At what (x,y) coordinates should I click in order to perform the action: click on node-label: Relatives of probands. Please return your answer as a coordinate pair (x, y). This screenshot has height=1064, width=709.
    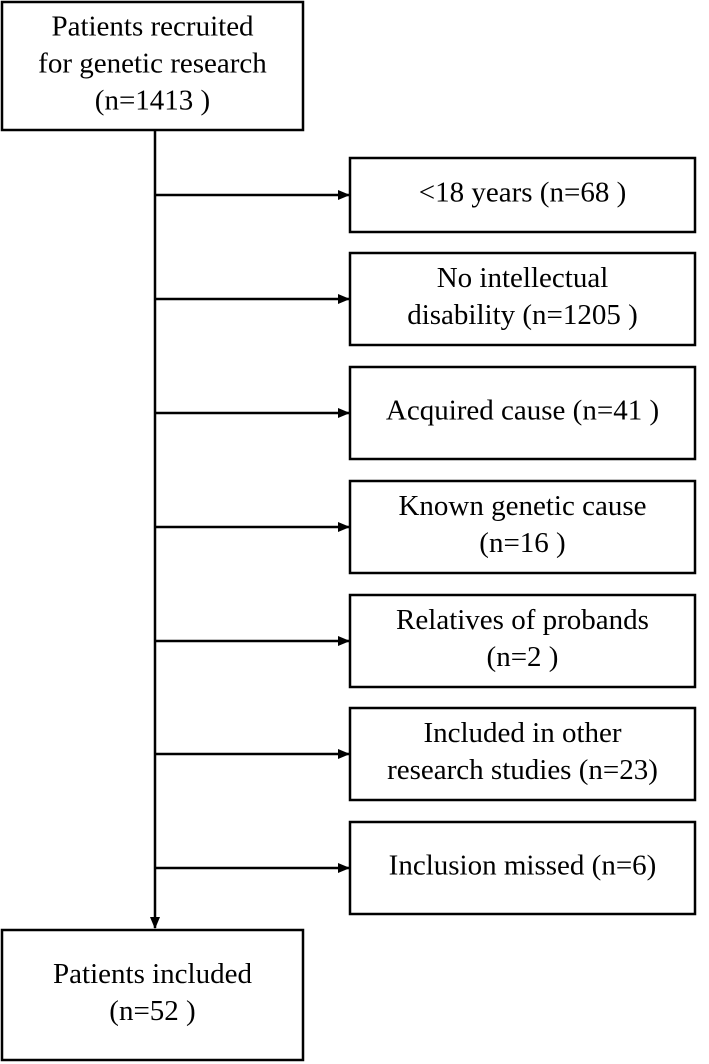
    Looking at the image, I should click on (522, 620).